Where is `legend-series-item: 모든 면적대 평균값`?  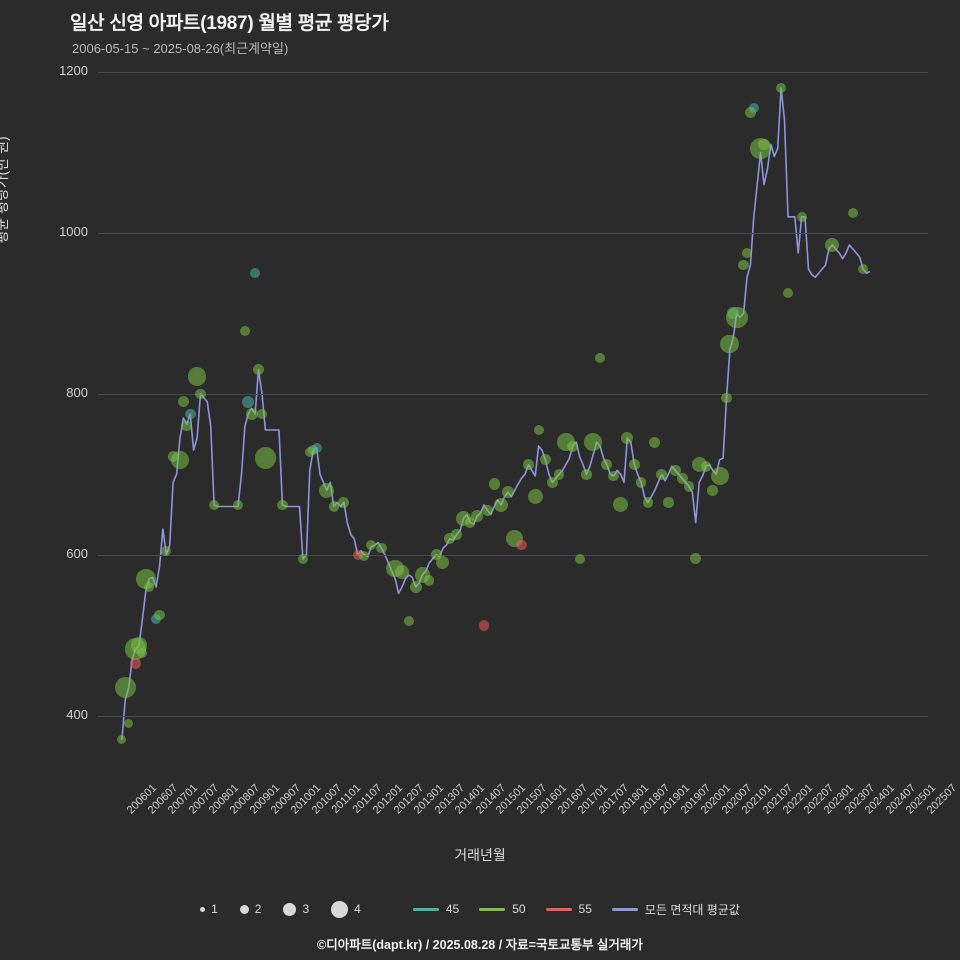
legend-series-item: 모든 면적대 평균값 is located at coordinates (675, 909).